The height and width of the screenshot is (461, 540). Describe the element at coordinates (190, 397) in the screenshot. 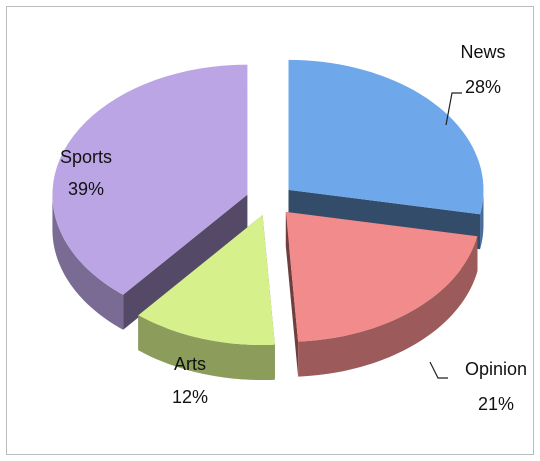

I see `data-label-value: 12%` at that location.